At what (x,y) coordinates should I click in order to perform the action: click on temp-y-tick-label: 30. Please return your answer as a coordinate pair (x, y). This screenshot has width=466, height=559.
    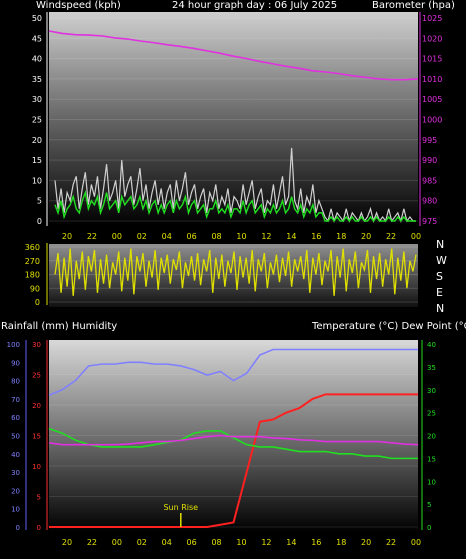
    Looking at the image, I should click on (431, 391).